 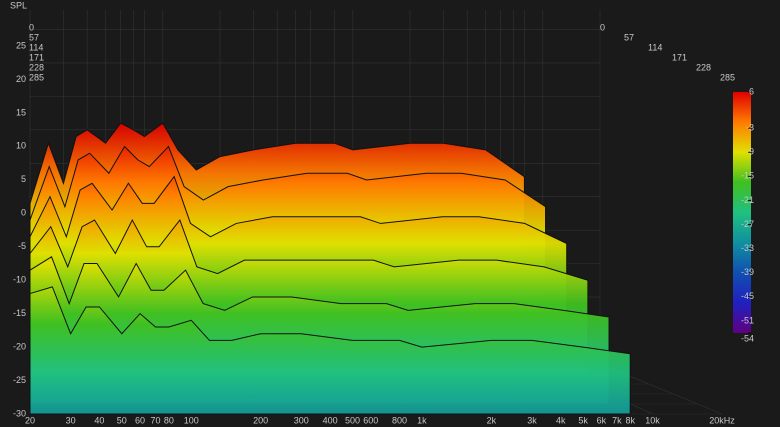 I want to click on y-tick-label: 20, so click(x=21, y=79).